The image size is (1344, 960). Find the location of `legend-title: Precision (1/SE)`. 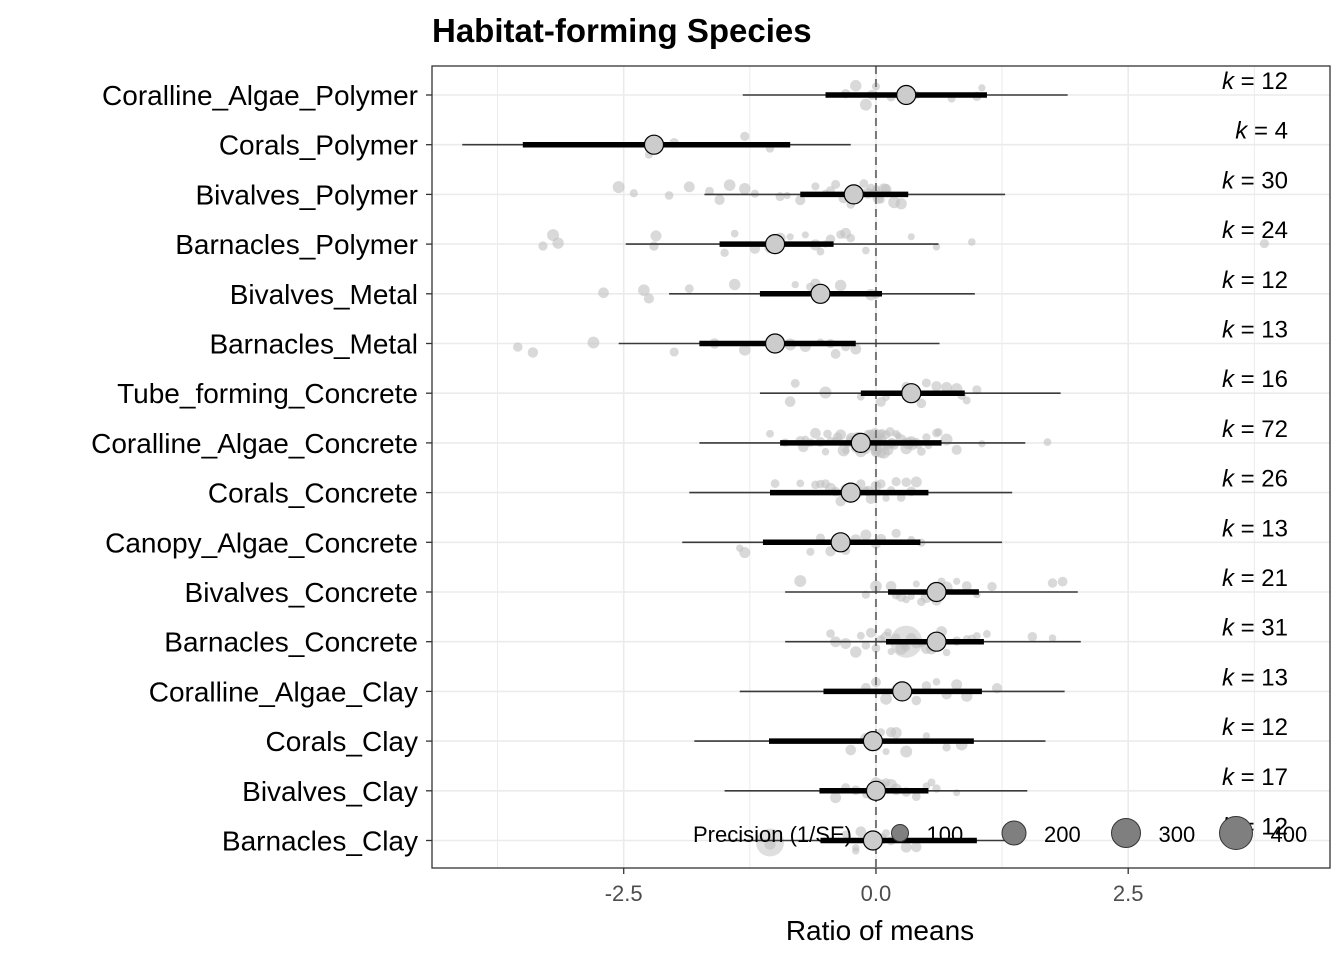

legend-title: Precision (1/SE) is located at coordinates (772, 834).